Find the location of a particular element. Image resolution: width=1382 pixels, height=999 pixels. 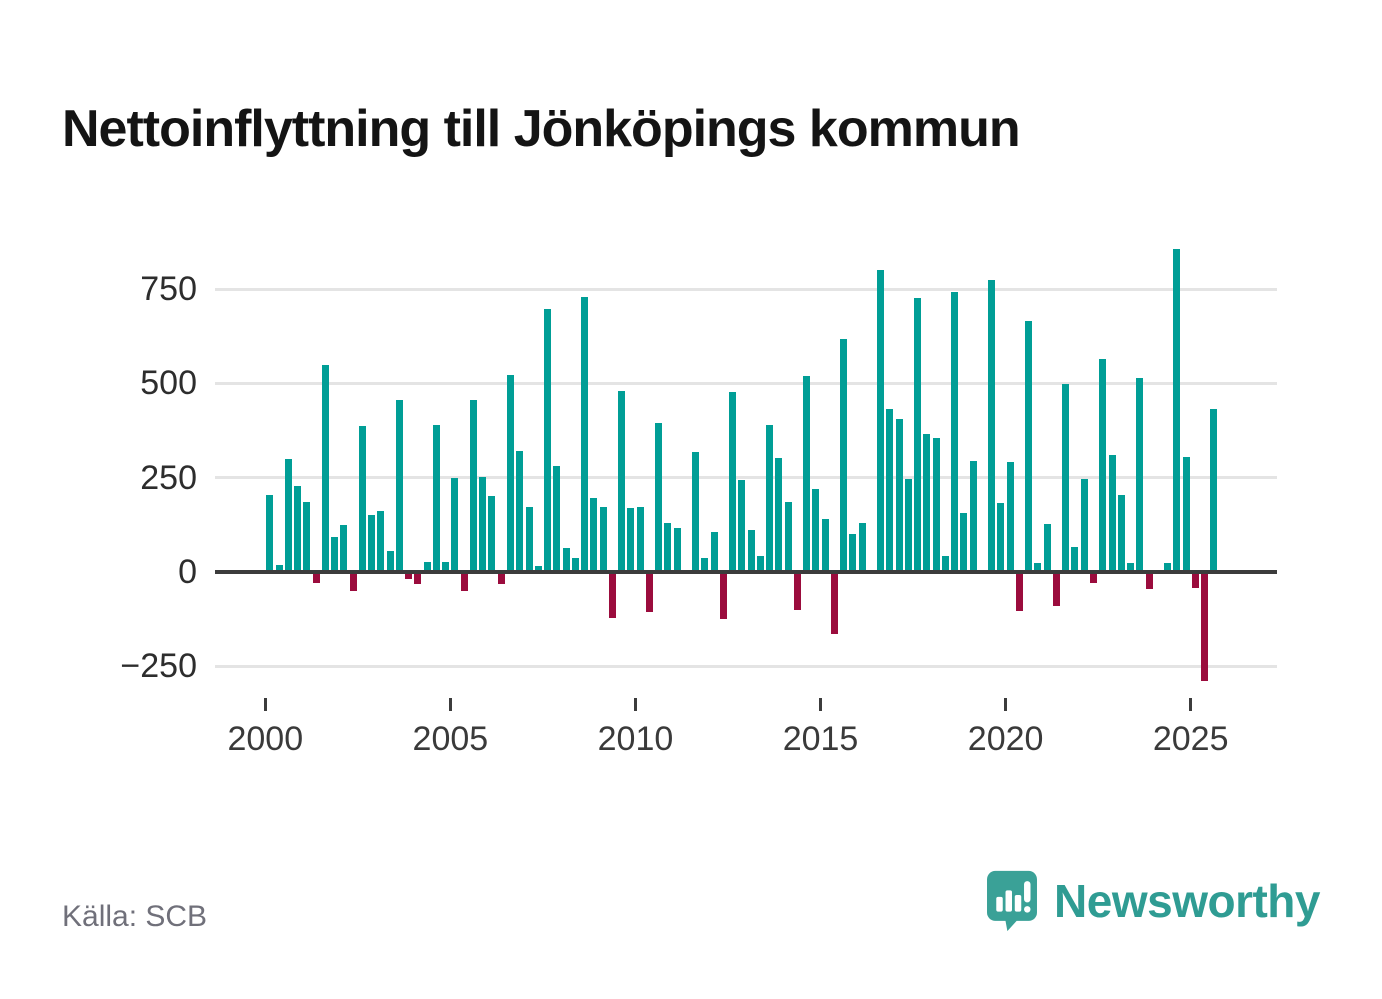

y-axis: 750 500 250 0 −250 is located at coordinates (122, 460).